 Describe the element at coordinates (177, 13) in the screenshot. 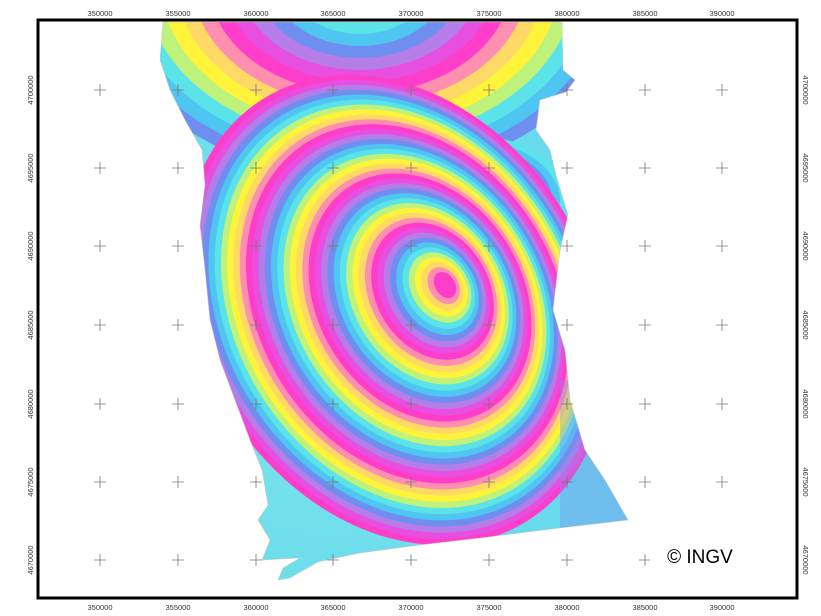

I see `x-tick-top: 355000` at that location.